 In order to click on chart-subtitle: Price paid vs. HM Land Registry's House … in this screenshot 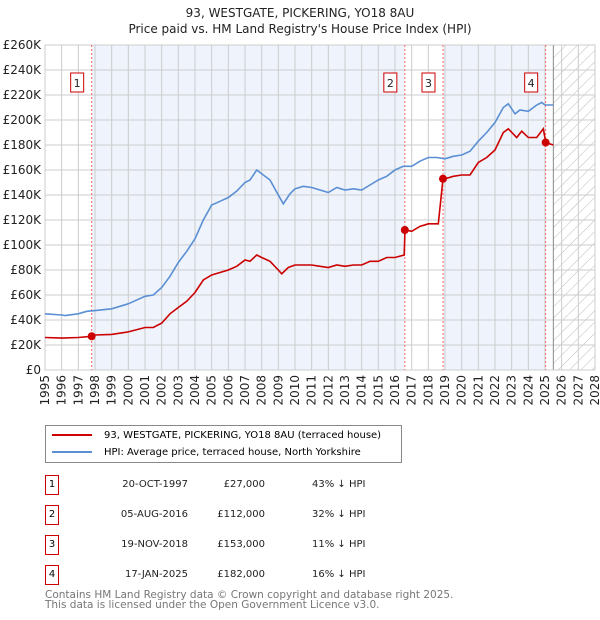, I will do `click(300, 29)`.